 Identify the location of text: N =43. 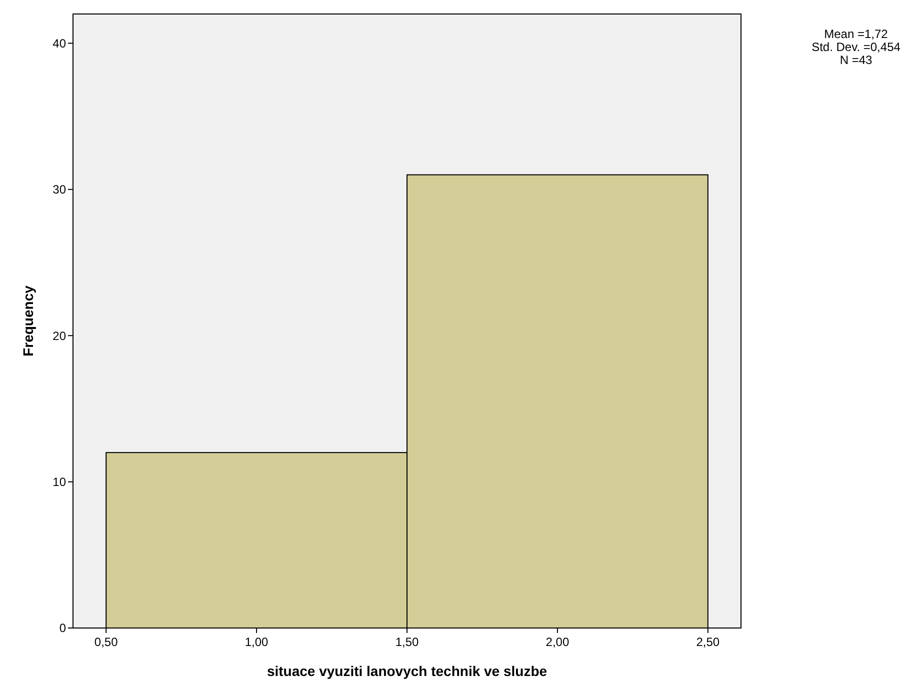
(856, 60).